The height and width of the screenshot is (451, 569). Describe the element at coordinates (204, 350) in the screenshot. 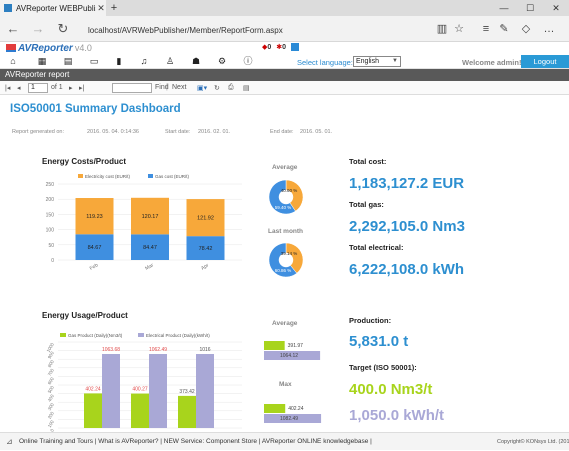

I see `data-label: 1016` at that location.